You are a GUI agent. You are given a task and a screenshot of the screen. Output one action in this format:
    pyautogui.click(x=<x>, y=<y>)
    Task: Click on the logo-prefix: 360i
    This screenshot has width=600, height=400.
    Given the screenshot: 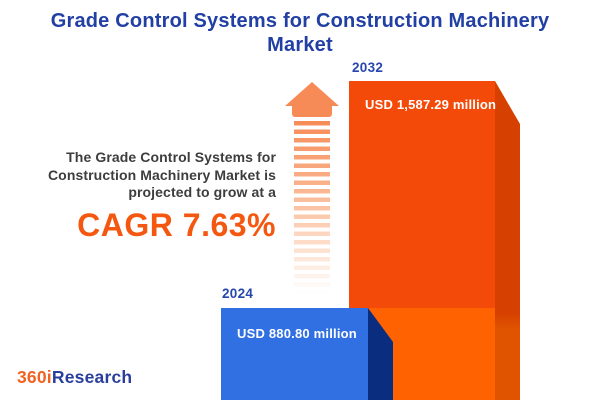 What is the action you would take?
    pyautogui.click(x=34, y=377)
    